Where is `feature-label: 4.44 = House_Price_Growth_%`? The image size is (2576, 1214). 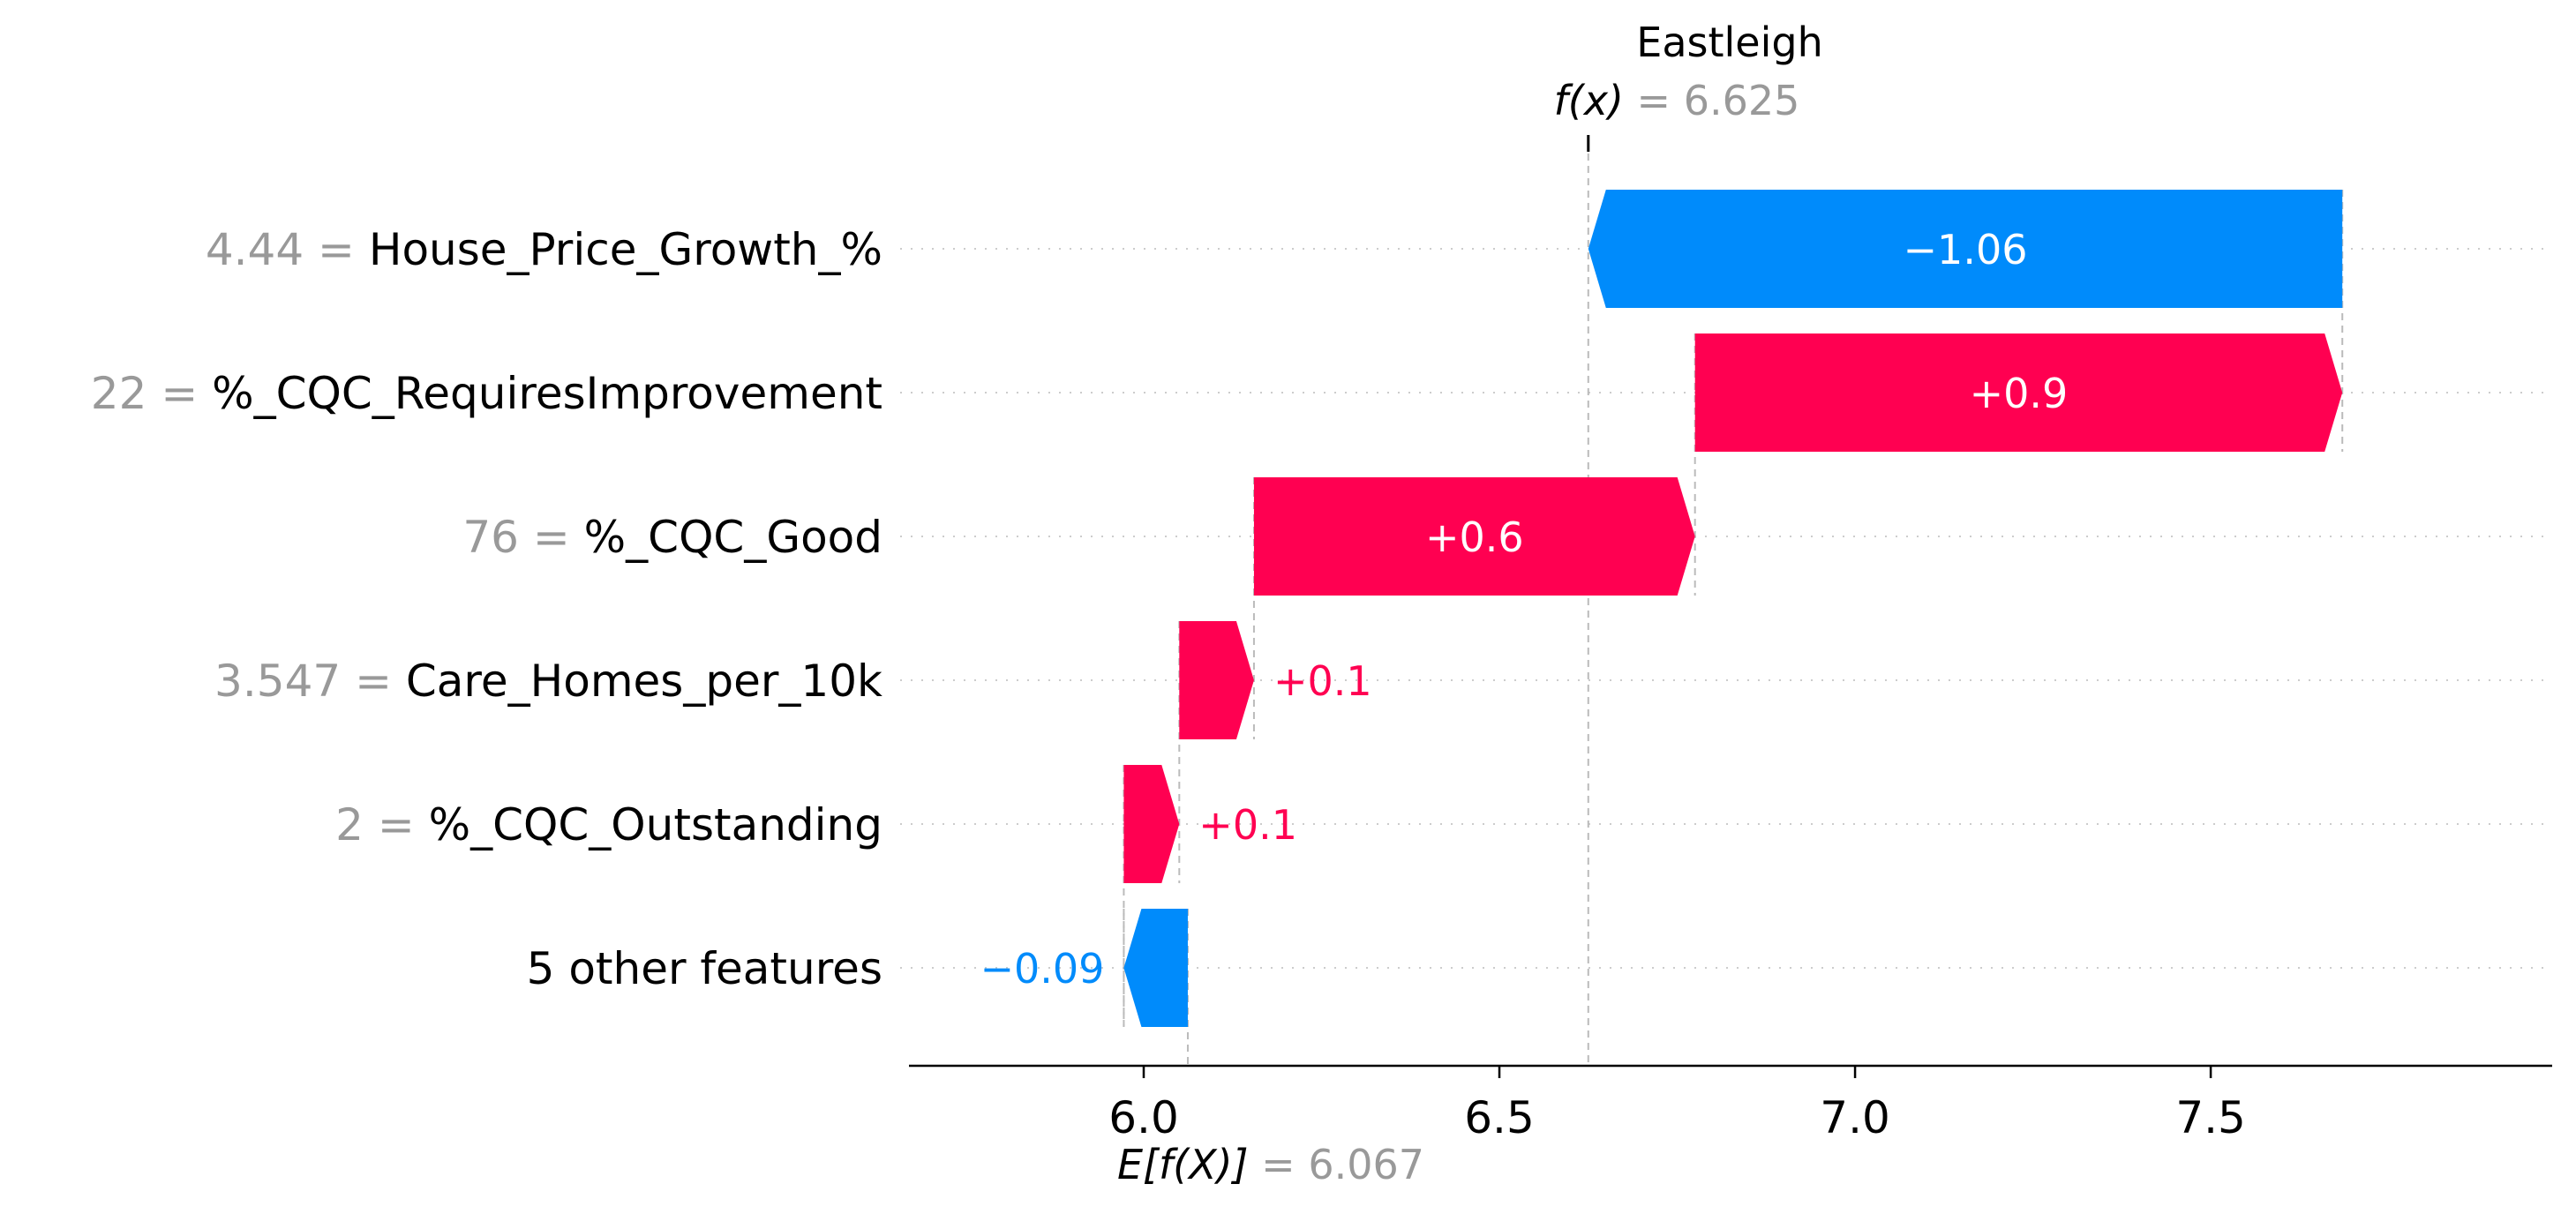
feature-label: 4.44 = House_Price_Growth_% is located at coordinates (544, 249).